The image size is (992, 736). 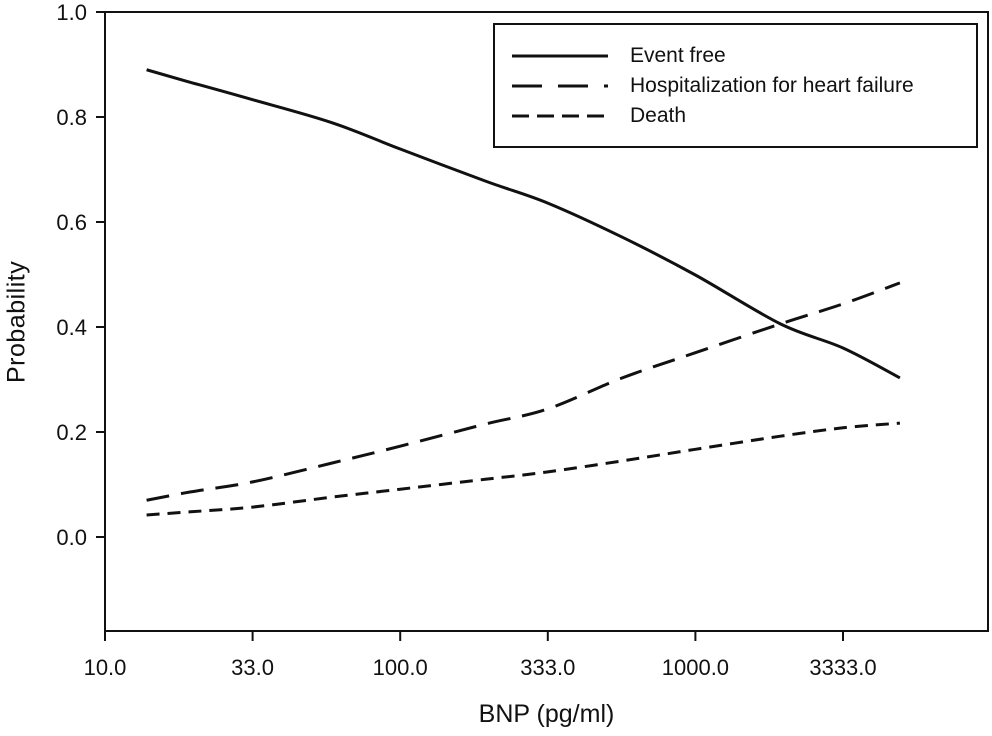 I want to click on short-dash-line-icon, so click(x=560, y=115).